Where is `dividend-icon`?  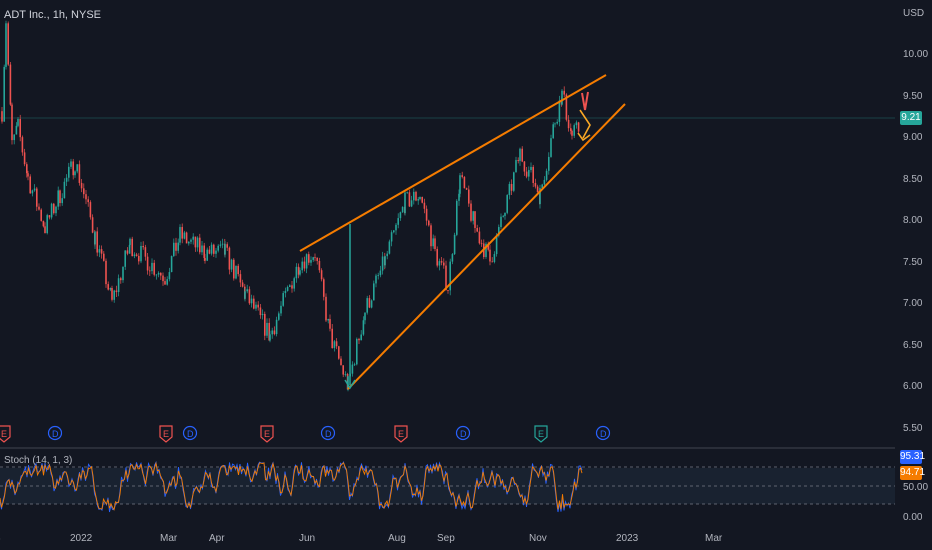
dividend-icon is located at coordinates (463, 433).